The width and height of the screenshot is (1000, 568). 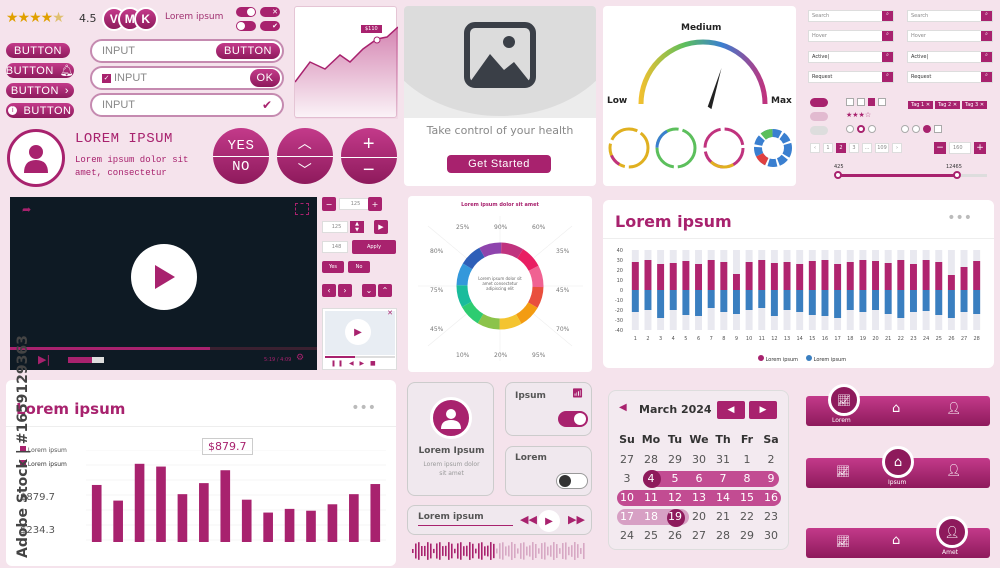 What do you see at coordinates (241, 166) in the screenshot?
I see `no-option: NO` at bounding box center [241, 166].